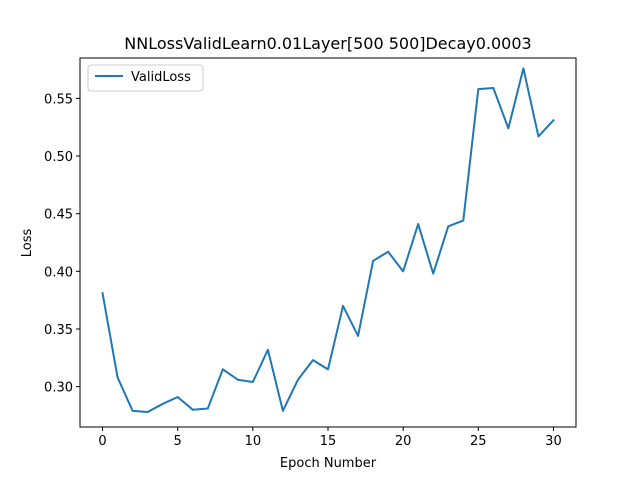  Describe the element at coordinates (328, 463) in the screenshot. I see `x-axis-label: Epoch Number` at that location.